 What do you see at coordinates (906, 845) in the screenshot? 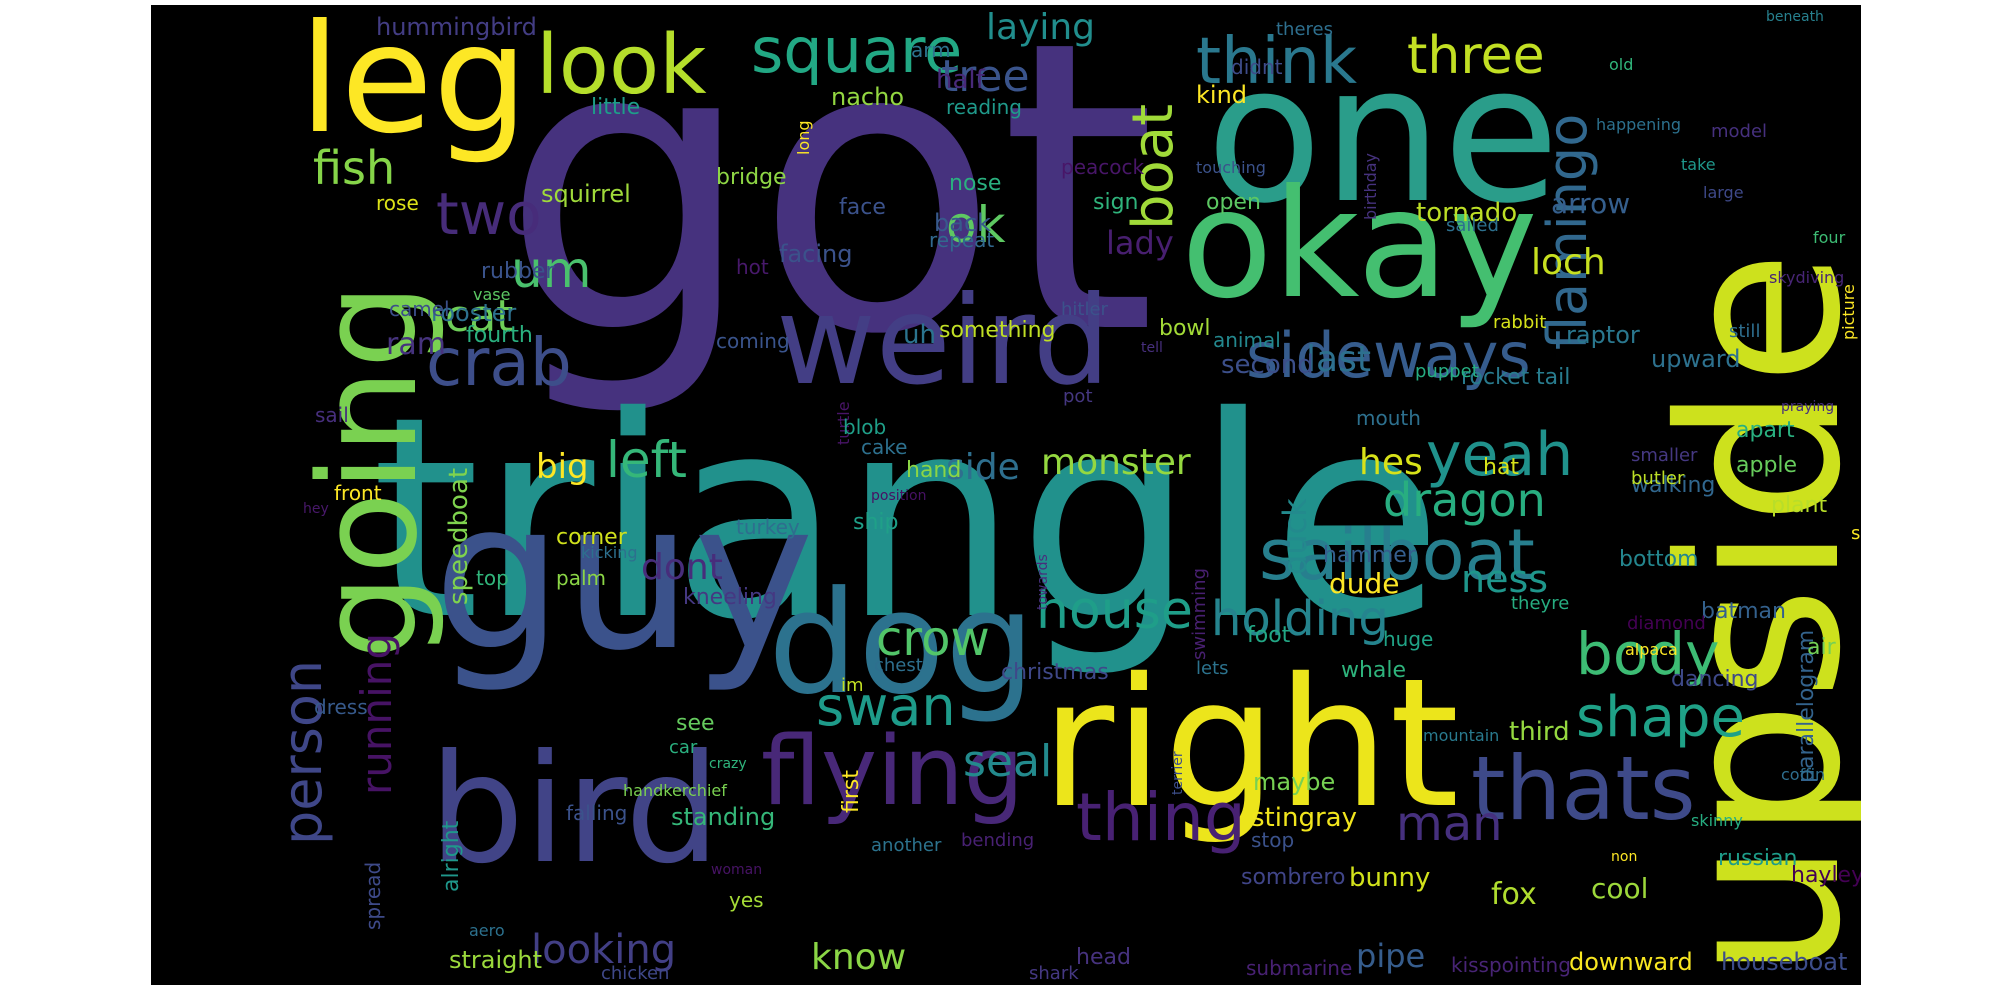
I see `word-another: another` at bounding box center [906, 845].